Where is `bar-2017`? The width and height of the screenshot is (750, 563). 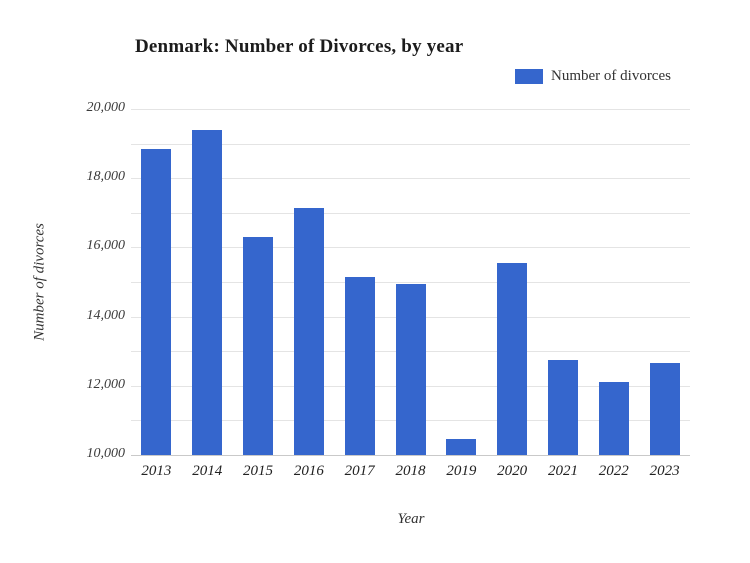
bar-2017 is located at coordinates (359, 365).